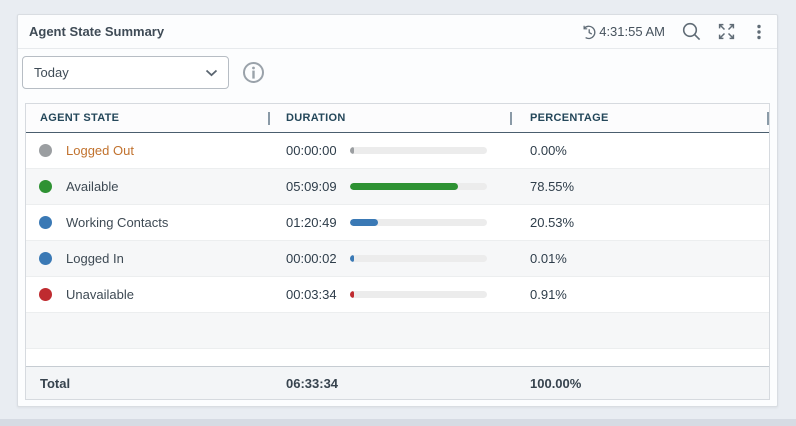 The height and width of the screenshot is (426, 796). What do you see at coordinates (55, 383) in the screenshot?
I see `total-label: Total` at bounding box center [55, 383].